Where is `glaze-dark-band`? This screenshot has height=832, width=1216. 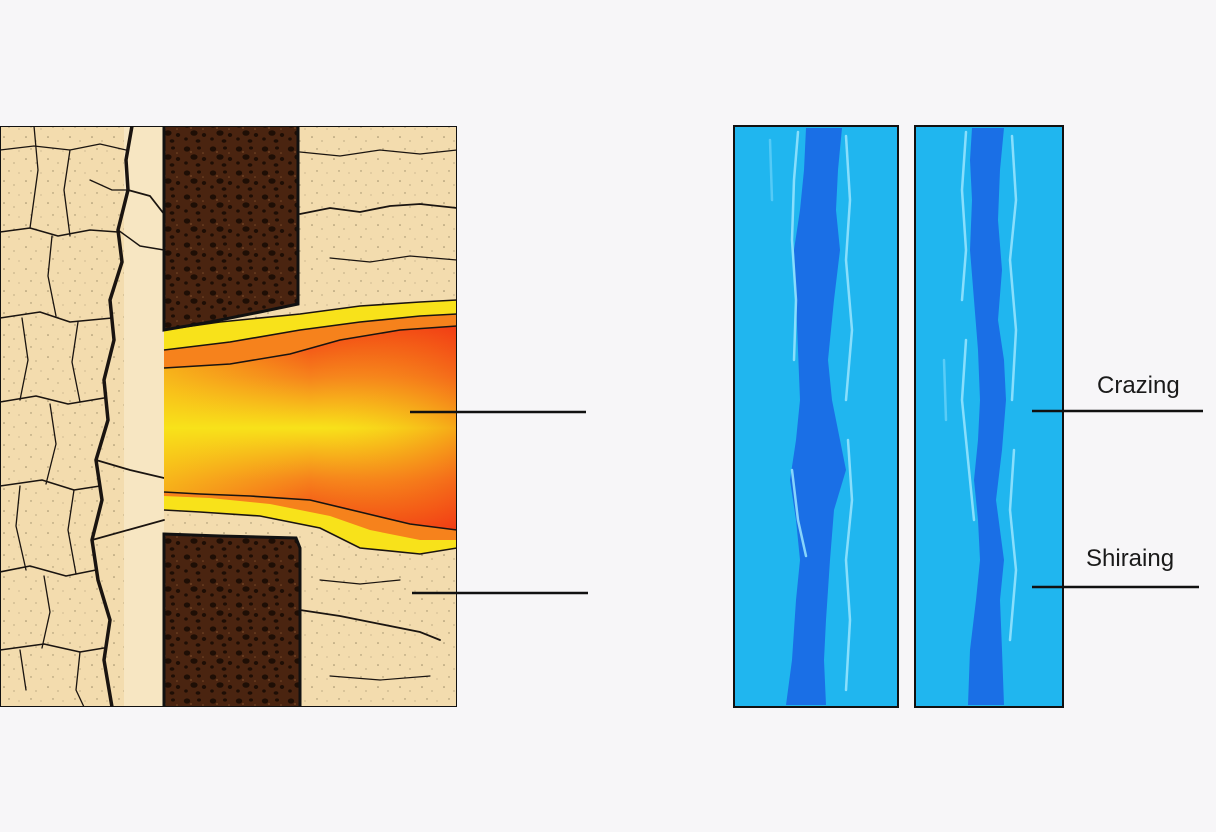
glaze-dark-band is located at coordinates (816, 416).